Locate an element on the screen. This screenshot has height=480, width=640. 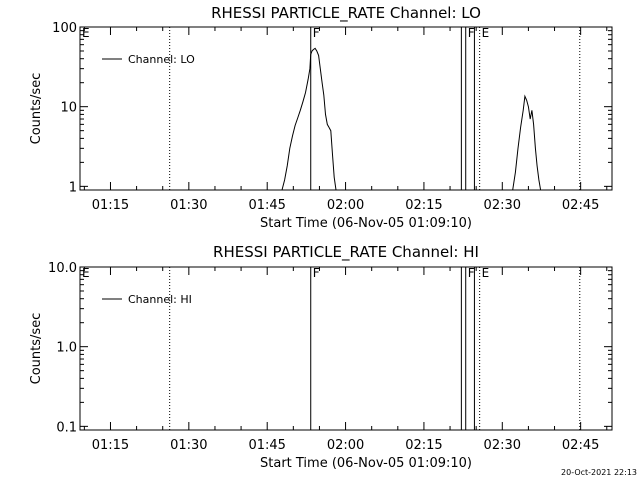
y-tick-label: 10.0 is located at coordinates (62, 268).